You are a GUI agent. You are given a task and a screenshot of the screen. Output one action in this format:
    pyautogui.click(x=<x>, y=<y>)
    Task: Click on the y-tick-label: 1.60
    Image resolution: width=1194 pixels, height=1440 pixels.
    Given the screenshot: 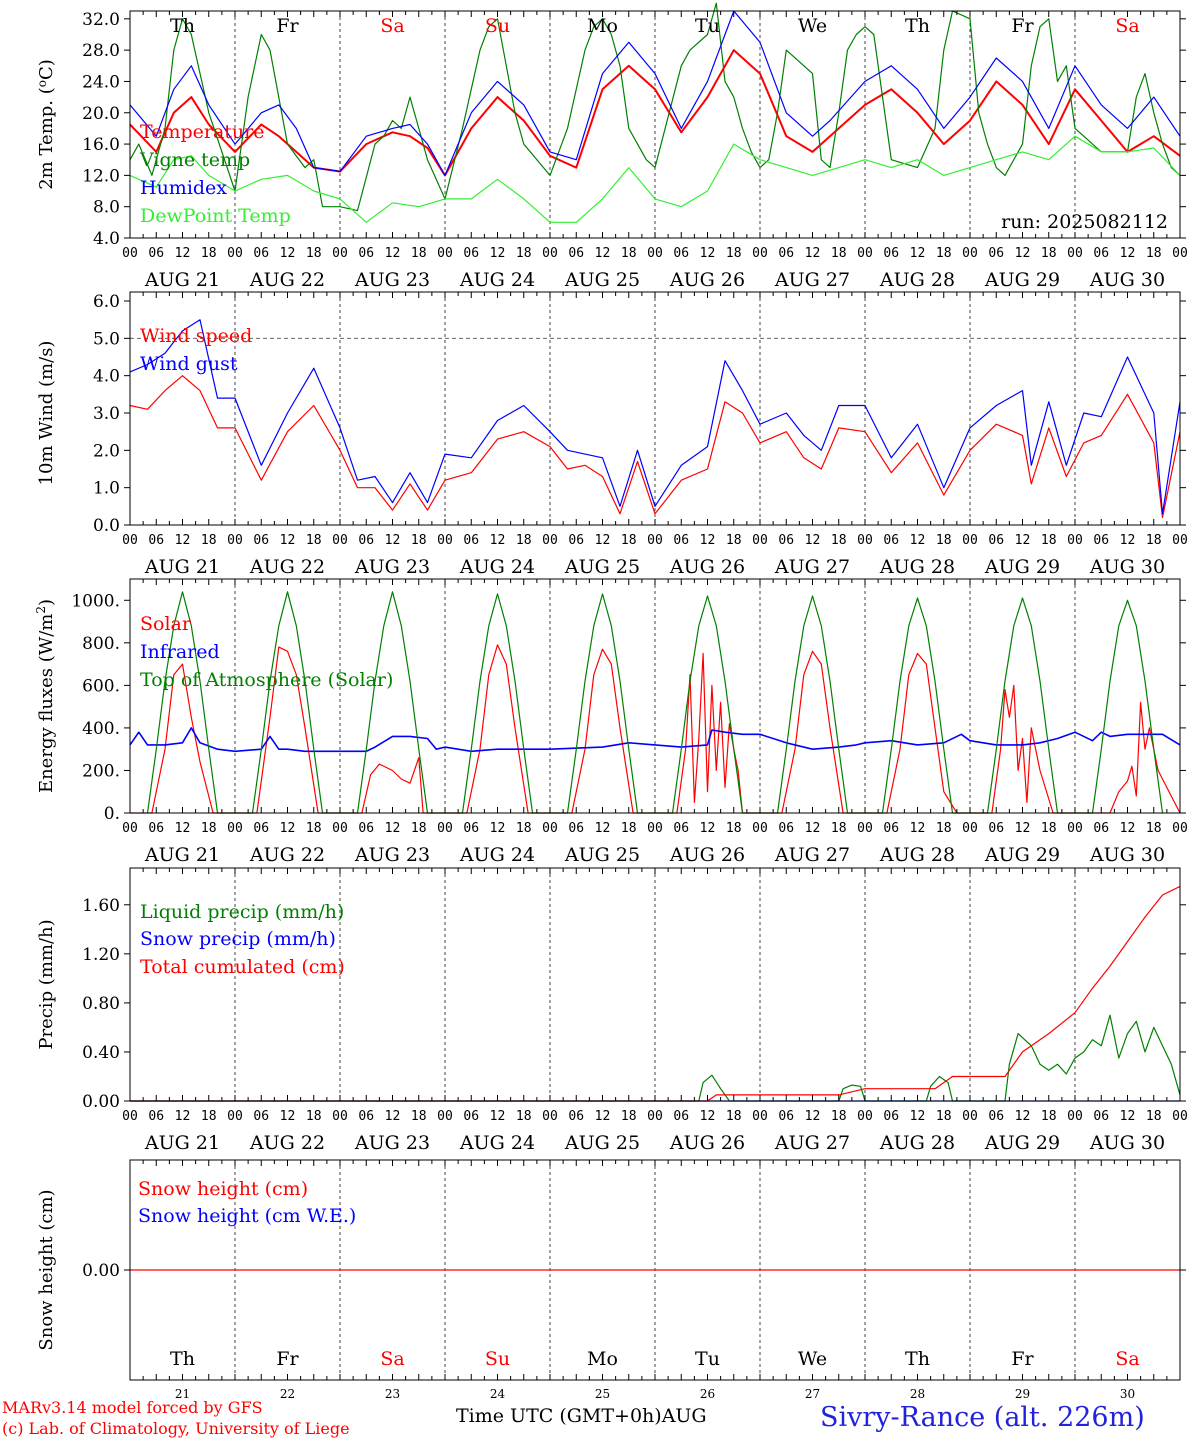 What is the action you would take?
    pyautogui.click(x=101, y=906)
    